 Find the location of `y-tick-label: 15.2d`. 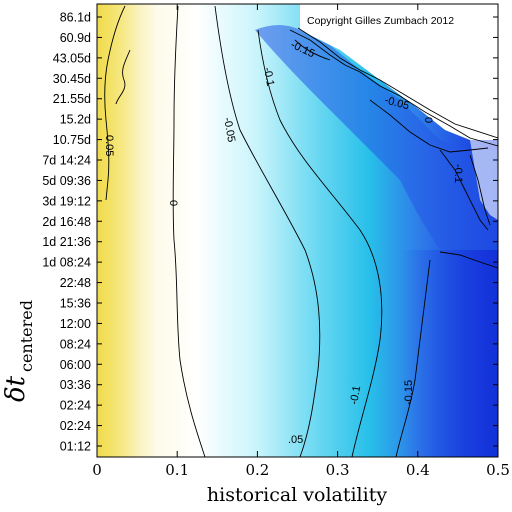

y-tick-label: 15.2d is located at coordinates (75, 120).